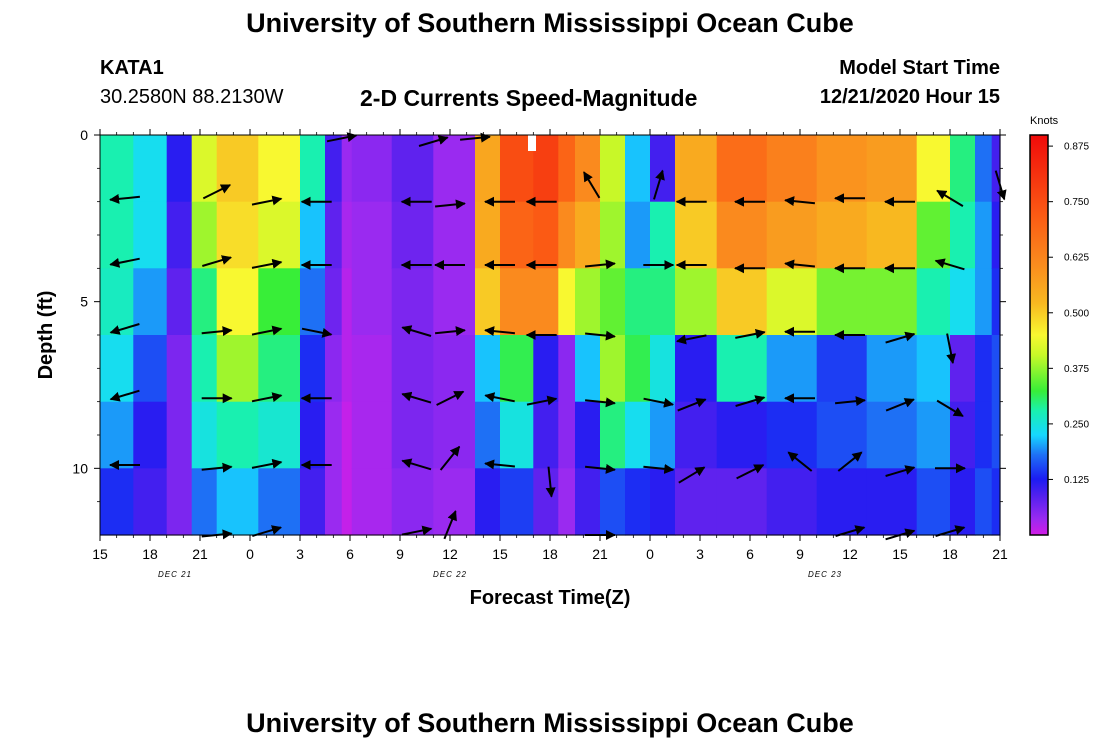  Describe the element at coordinates (175, 574) in the screenshot. I see `date-label: DEC 21` at that location.